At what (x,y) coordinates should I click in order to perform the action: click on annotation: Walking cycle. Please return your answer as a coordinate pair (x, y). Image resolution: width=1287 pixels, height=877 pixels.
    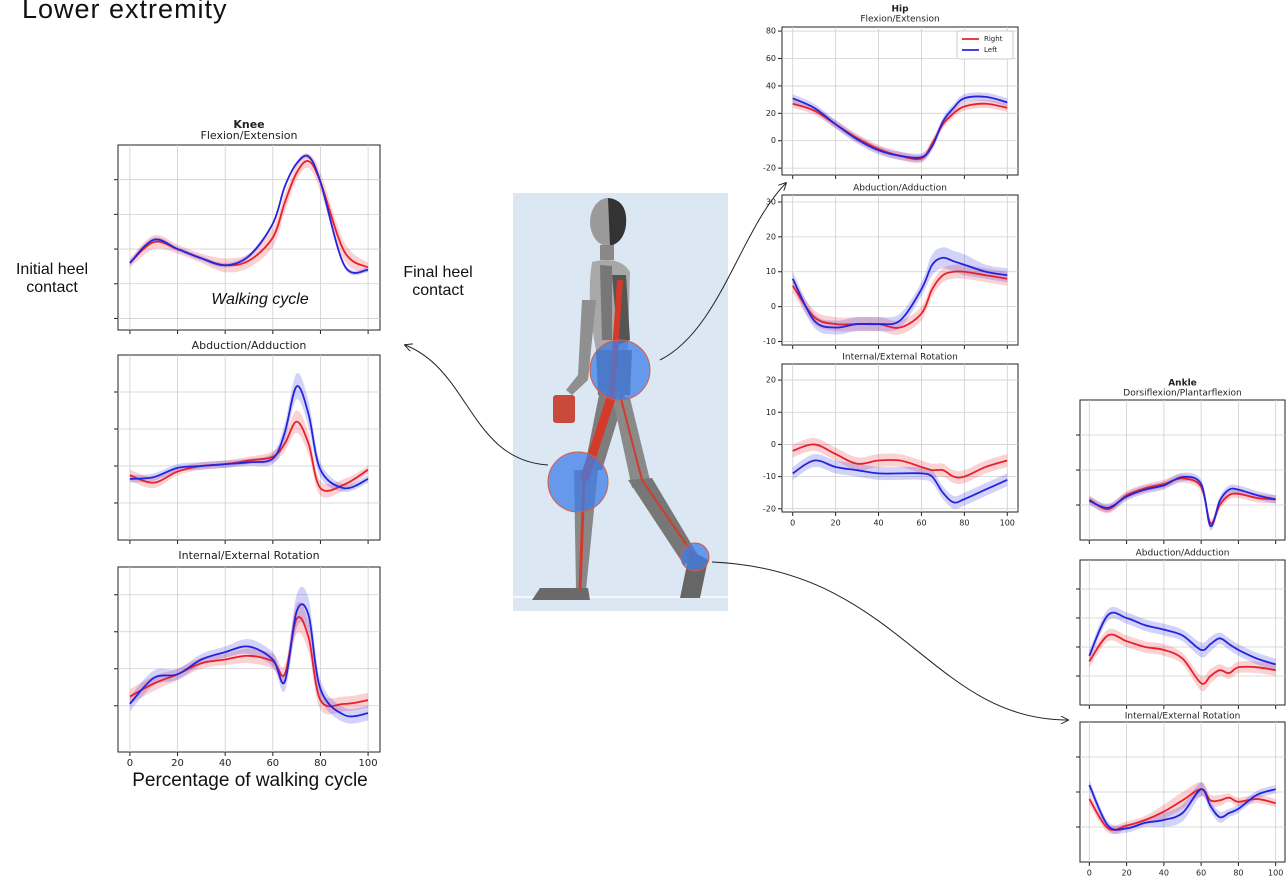
    Looking at the image, I should click on (260, 299).